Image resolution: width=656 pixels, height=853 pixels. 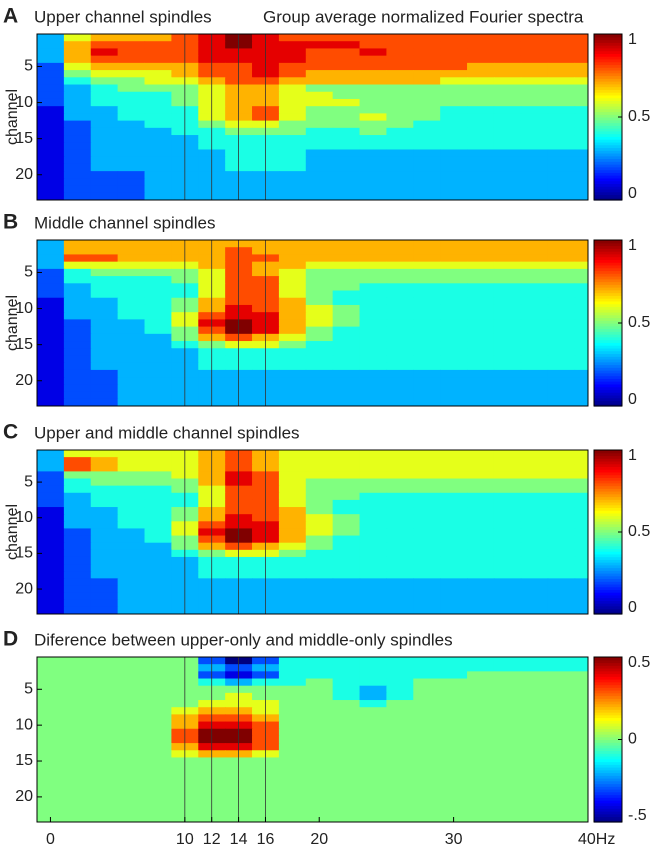 I want to click on panel-label: A, so click(x=10, y=16).